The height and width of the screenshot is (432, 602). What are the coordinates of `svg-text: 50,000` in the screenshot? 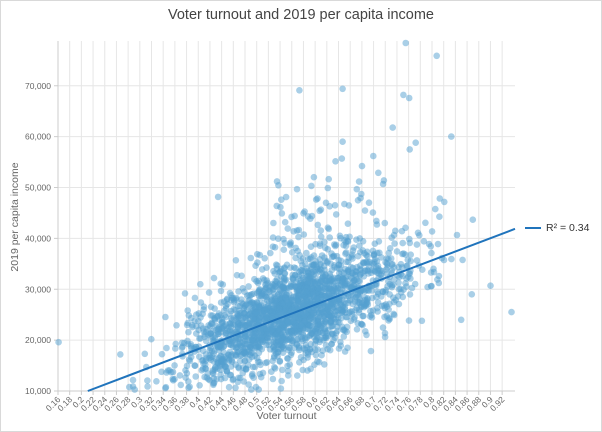 It's located at (38, 188).